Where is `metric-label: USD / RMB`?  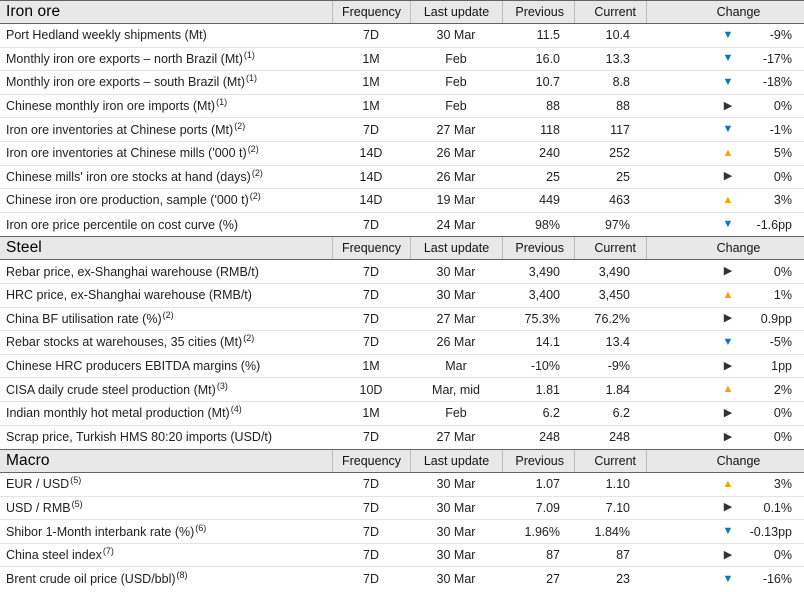
metric-label: USD / RMB is located at coordinates (38, 507).